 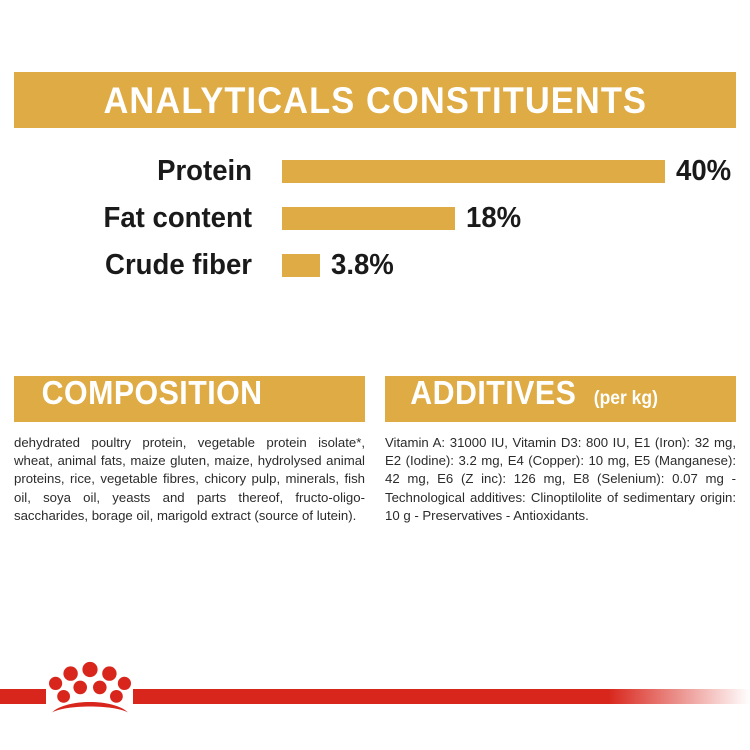 What do you see at coordinates (362, 265) in the screenshot?
I see `bar-value-crude-fiber: 3.8%` at bounding box center [362, 265].